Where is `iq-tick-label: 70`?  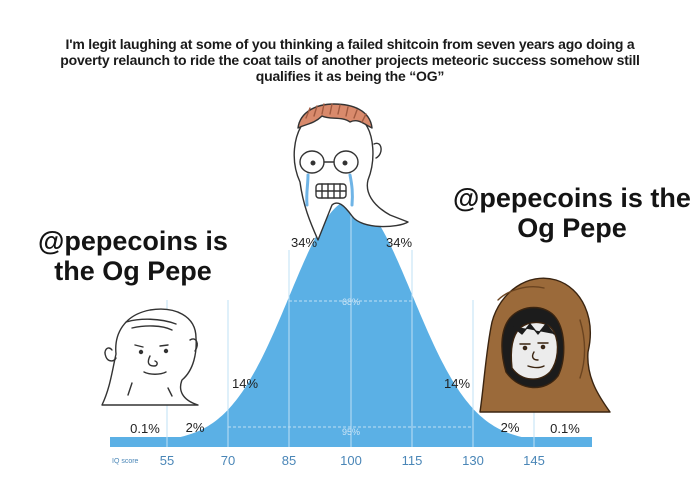 iq-tick-label: 70 is located at coordinates (228, 460).